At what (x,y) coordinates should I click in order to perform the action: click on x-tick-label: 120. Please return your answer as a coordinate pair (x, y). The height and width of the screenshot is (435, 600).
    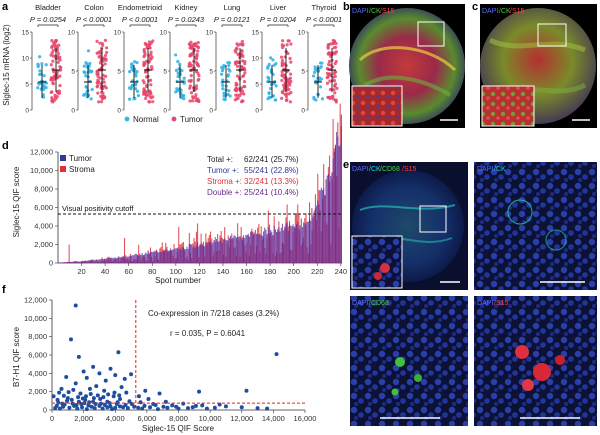
    Looking at the image, I should click on (199, 271).